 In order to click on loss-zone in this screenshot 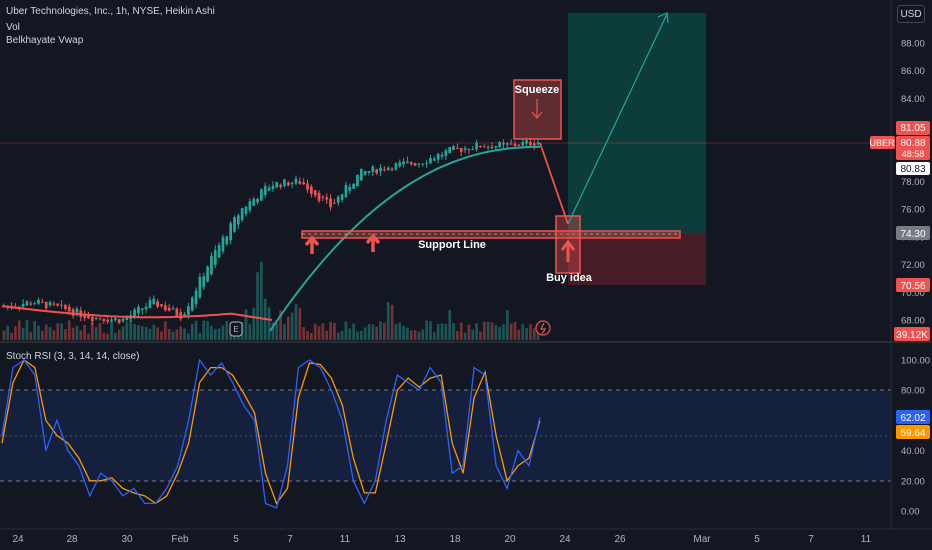, I will do `click(637, 259)`.